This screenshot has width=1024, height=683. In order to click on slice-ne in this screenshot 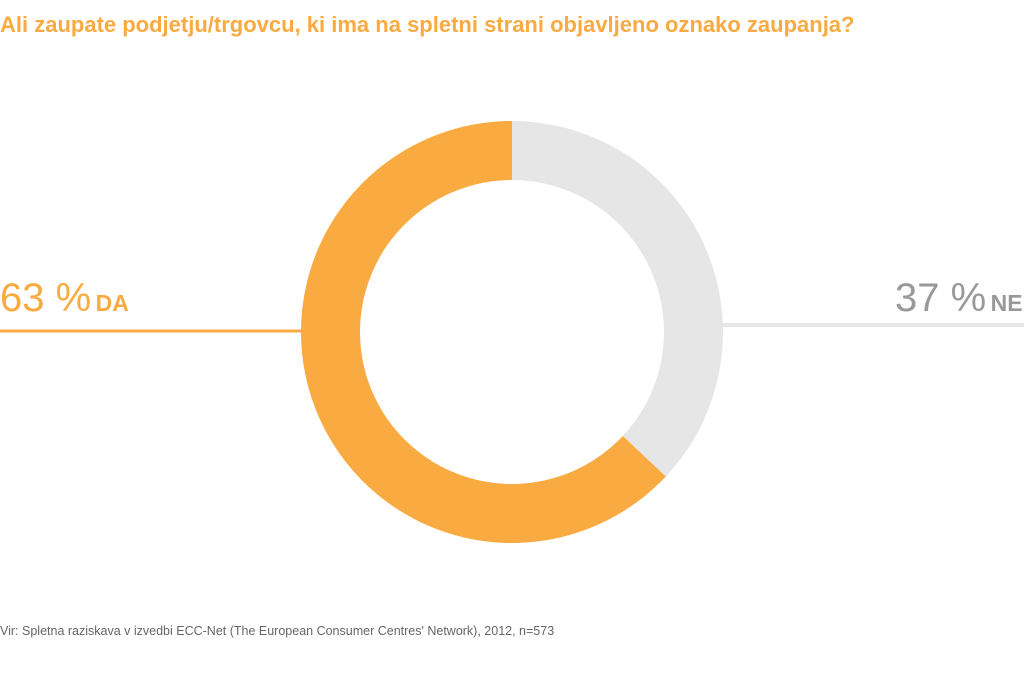, I will do `click(618, 299)`.